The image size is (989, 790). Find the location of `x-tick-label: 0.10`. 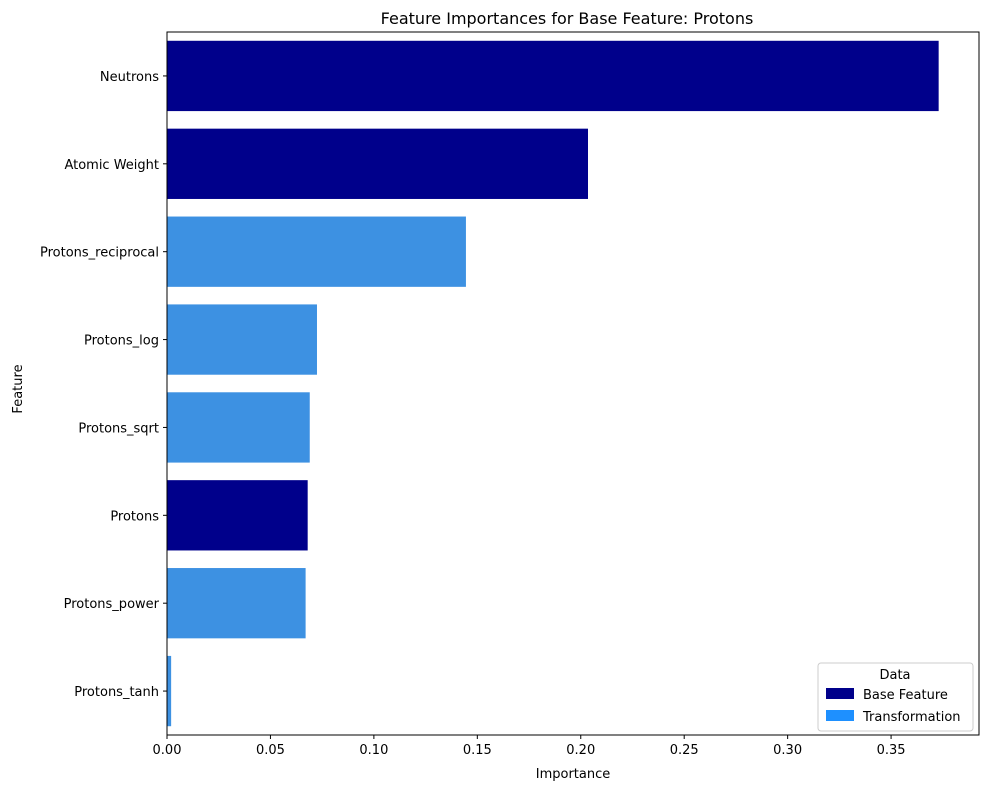

x-tick-label: 0.10 is located at coordinates (373, 750).